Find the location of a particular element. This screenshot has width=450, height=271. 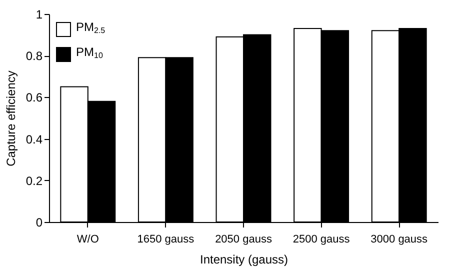

legend-label: PM$_{10}$ is located at coordinates (89, 53).